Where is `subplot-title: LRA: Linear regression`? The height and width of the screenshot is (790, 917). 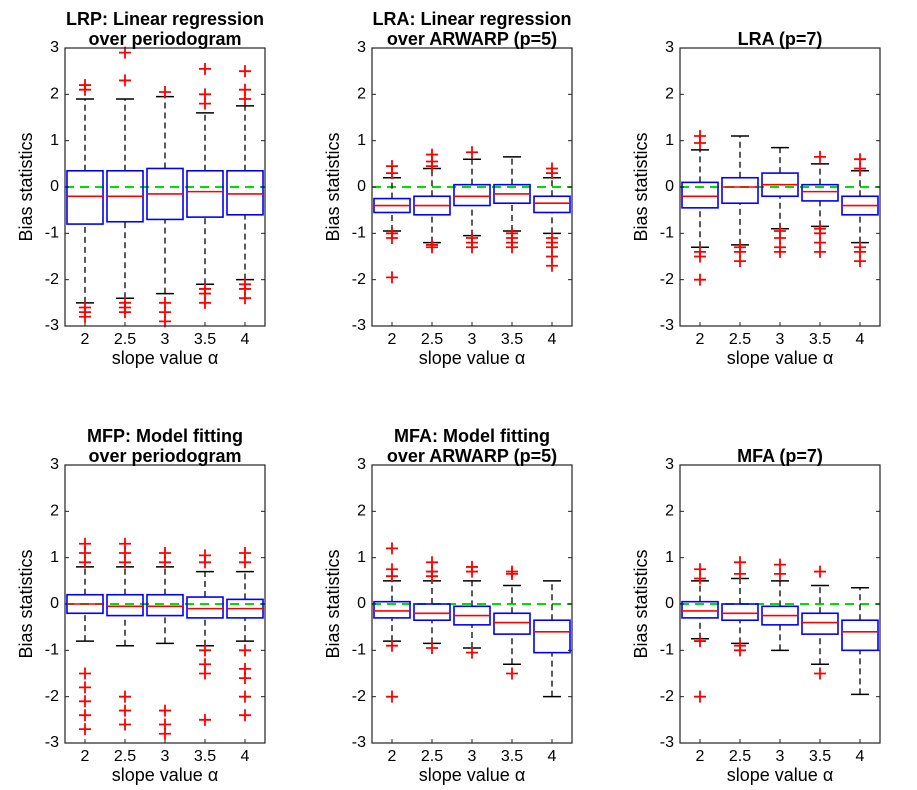
subplot-title: LRA: Linear regression is located at coordinates (471, 19).